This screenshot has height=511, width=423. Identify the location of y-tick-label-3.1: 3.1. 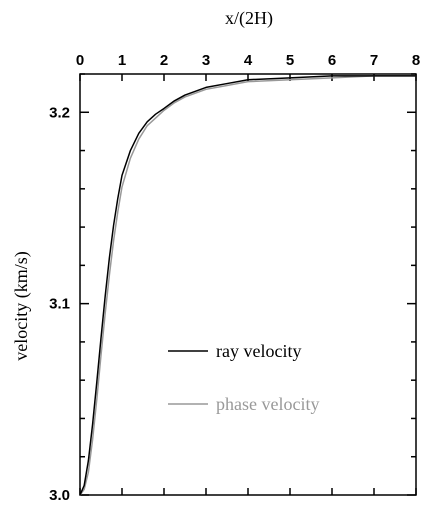
(59, 304).